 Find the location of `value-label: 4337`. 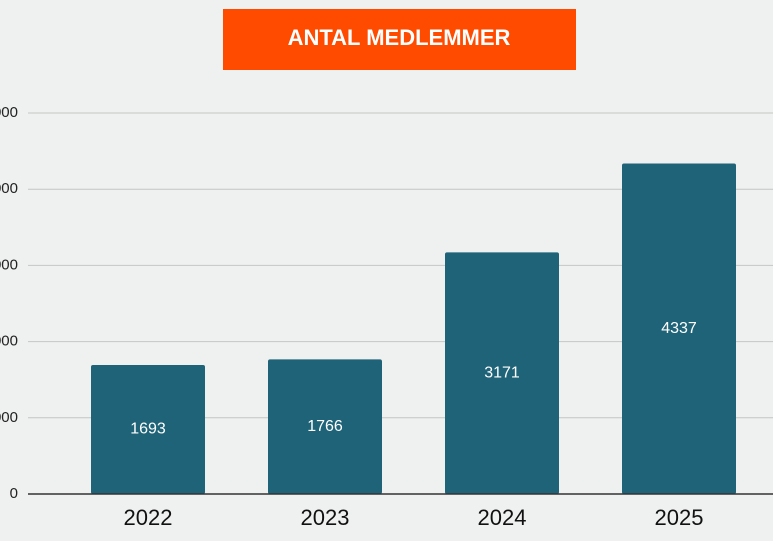

value-label: 4337 is located at coordinates (679, 328).